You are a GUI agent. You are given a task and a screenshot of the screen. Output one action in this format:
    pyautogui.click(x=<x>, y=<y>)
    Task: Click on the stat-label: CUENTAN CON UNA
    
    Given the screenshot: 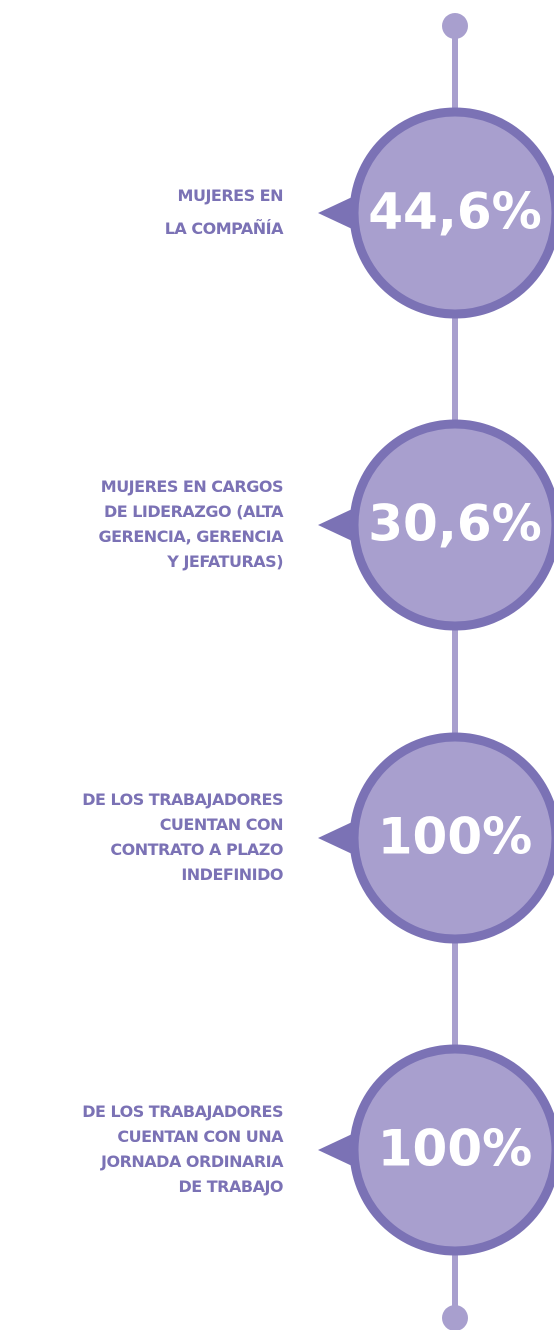 What is the action you would take?
    pyautogui.click(x=200, y=1136)
    